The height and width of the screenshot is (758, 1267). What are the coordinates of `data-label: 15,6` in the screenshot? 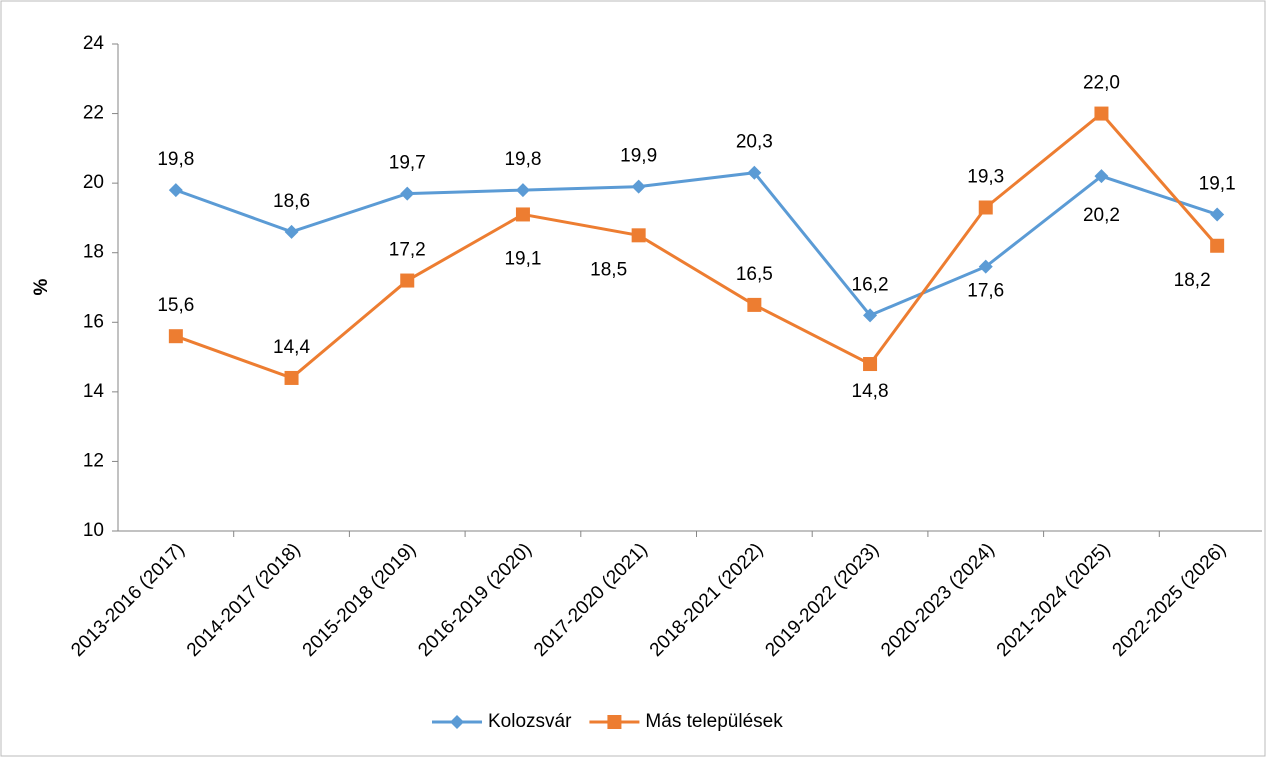 It's located at (175, 305).